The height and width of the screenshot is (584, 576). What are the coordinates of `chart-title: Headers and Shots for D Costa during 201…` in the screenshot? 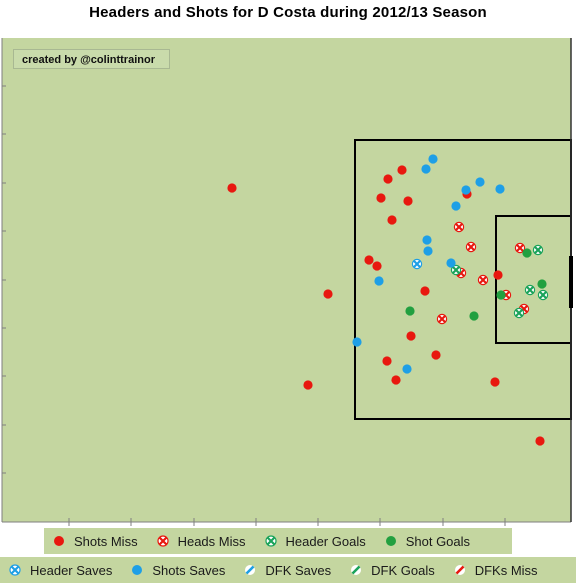 It's located at (288, 12).